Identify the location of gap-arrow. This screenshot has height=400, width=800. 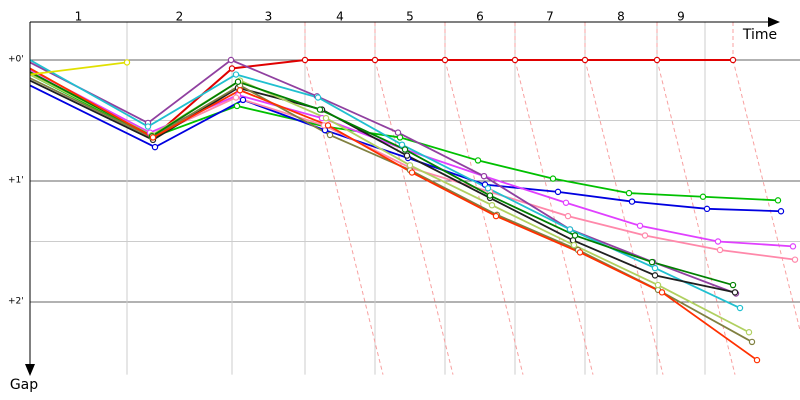
(30, 370).